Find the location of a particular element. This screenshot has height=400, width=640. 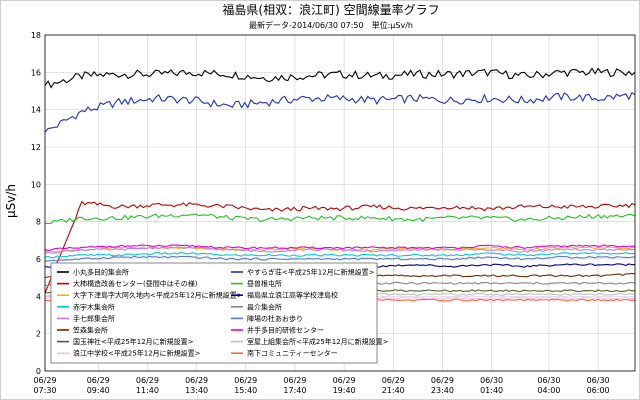

legend-label: 赤宇木集会所 is located at coordinates (94, 306).